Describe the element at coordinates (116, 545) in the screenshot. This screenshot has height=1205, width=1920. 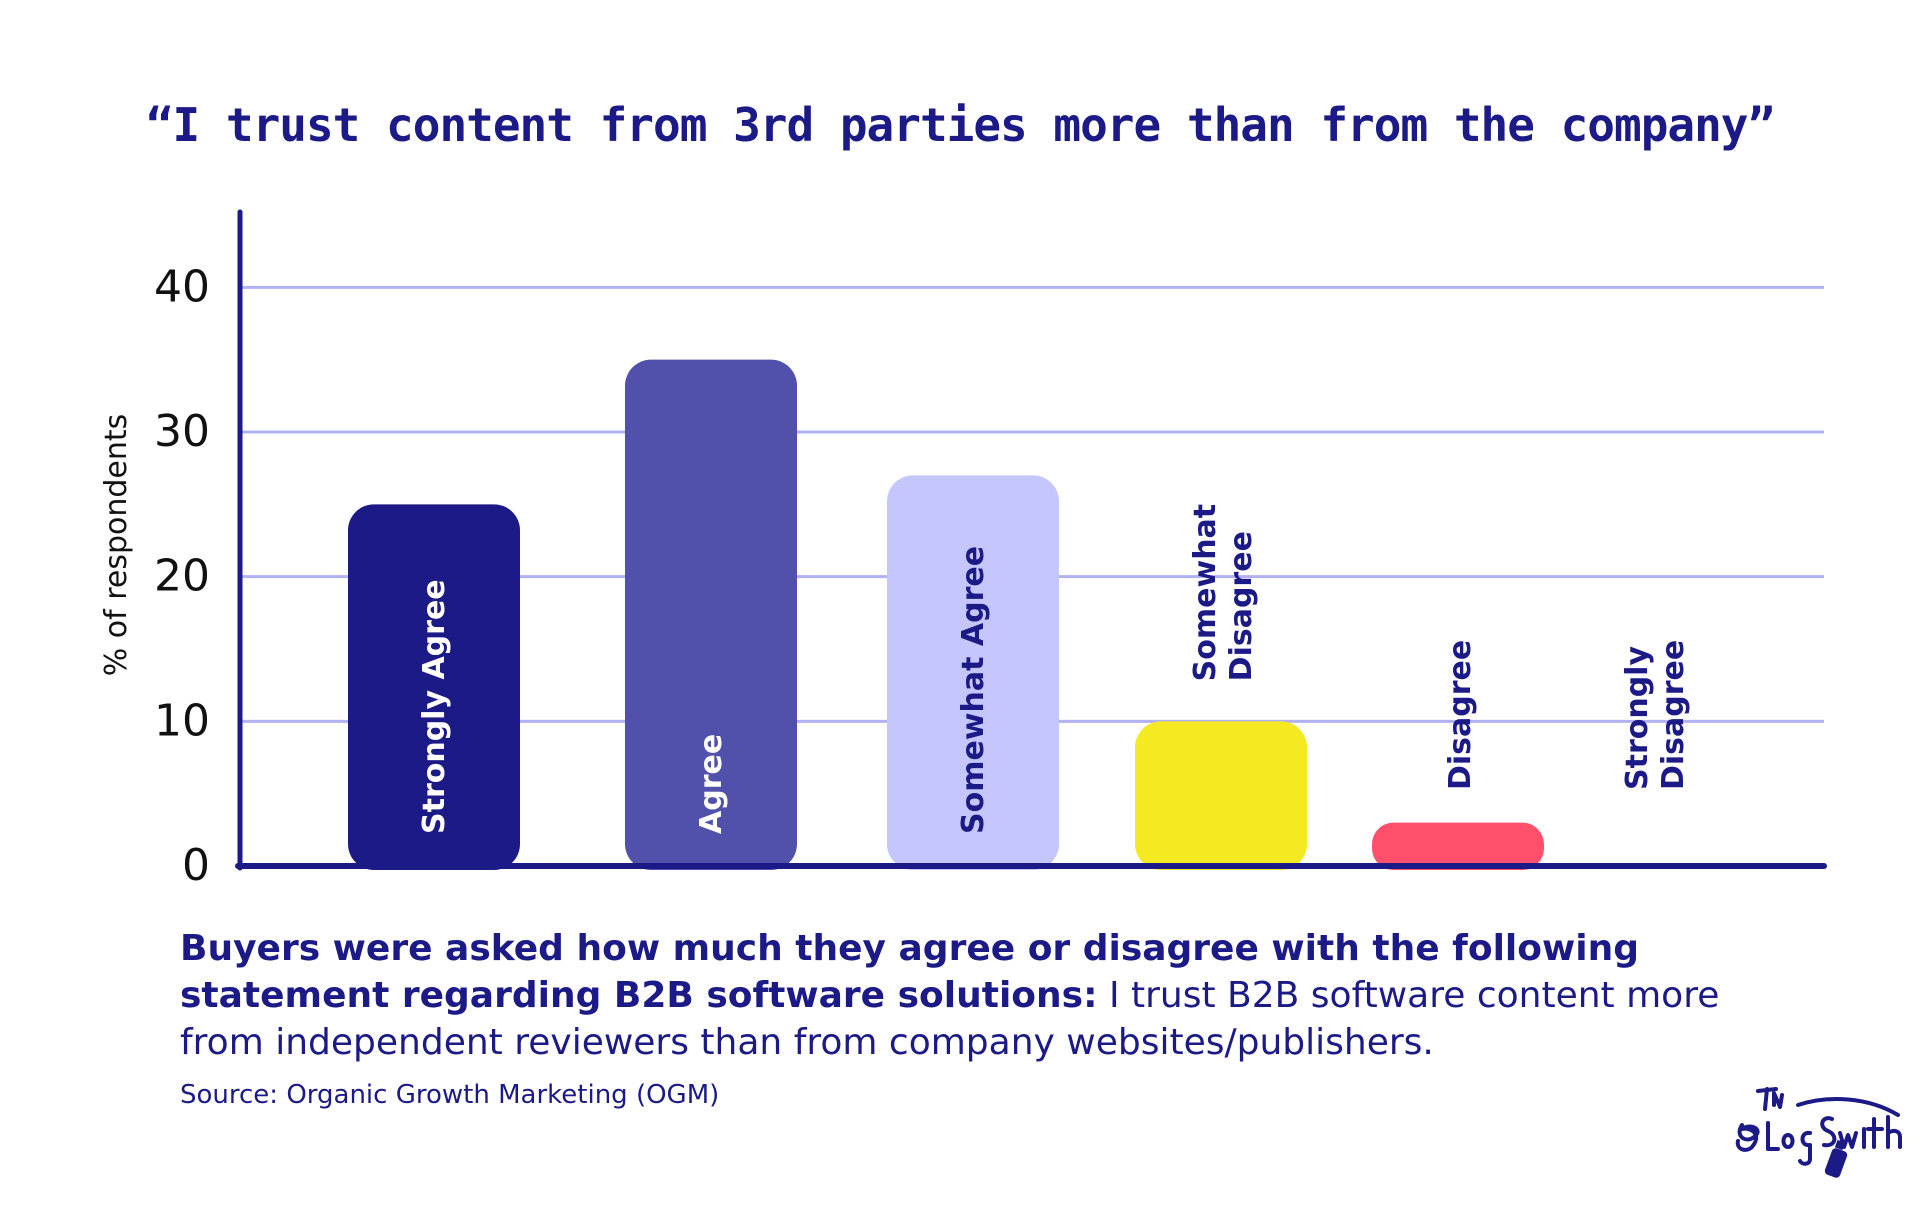
I see `y-axis-label: % of respondents` at that location.